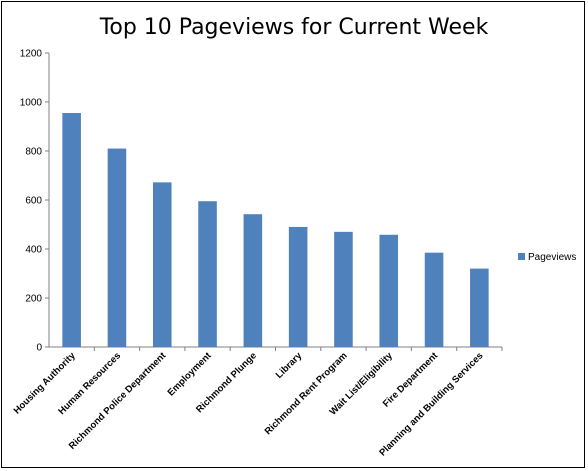 This screenshot has width=588, height=471. I want to click on y-axis-ticks: 0 200 400 600 800 1000 1200, so click(34, 201).